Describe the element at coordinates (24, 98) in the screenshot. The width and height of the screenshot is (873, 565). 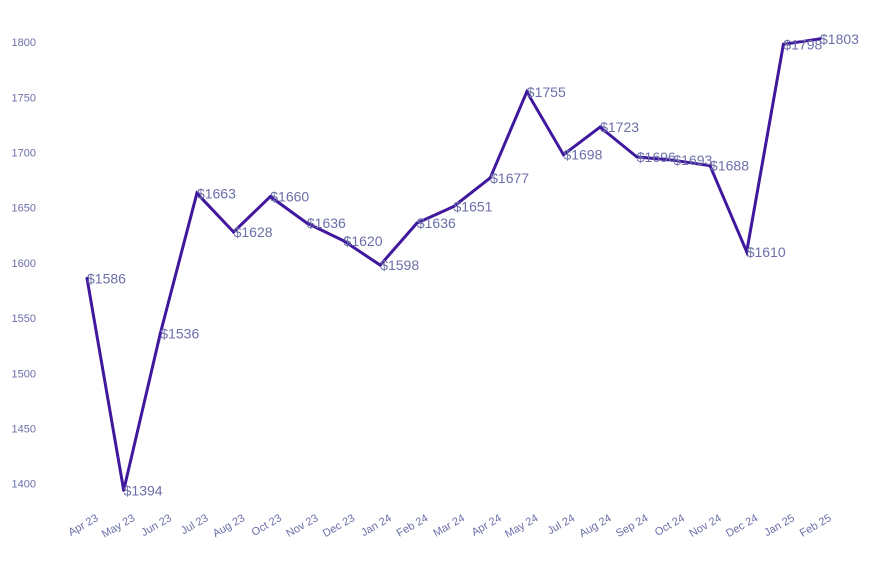
I see `y-tick-label: 1750` at that location.